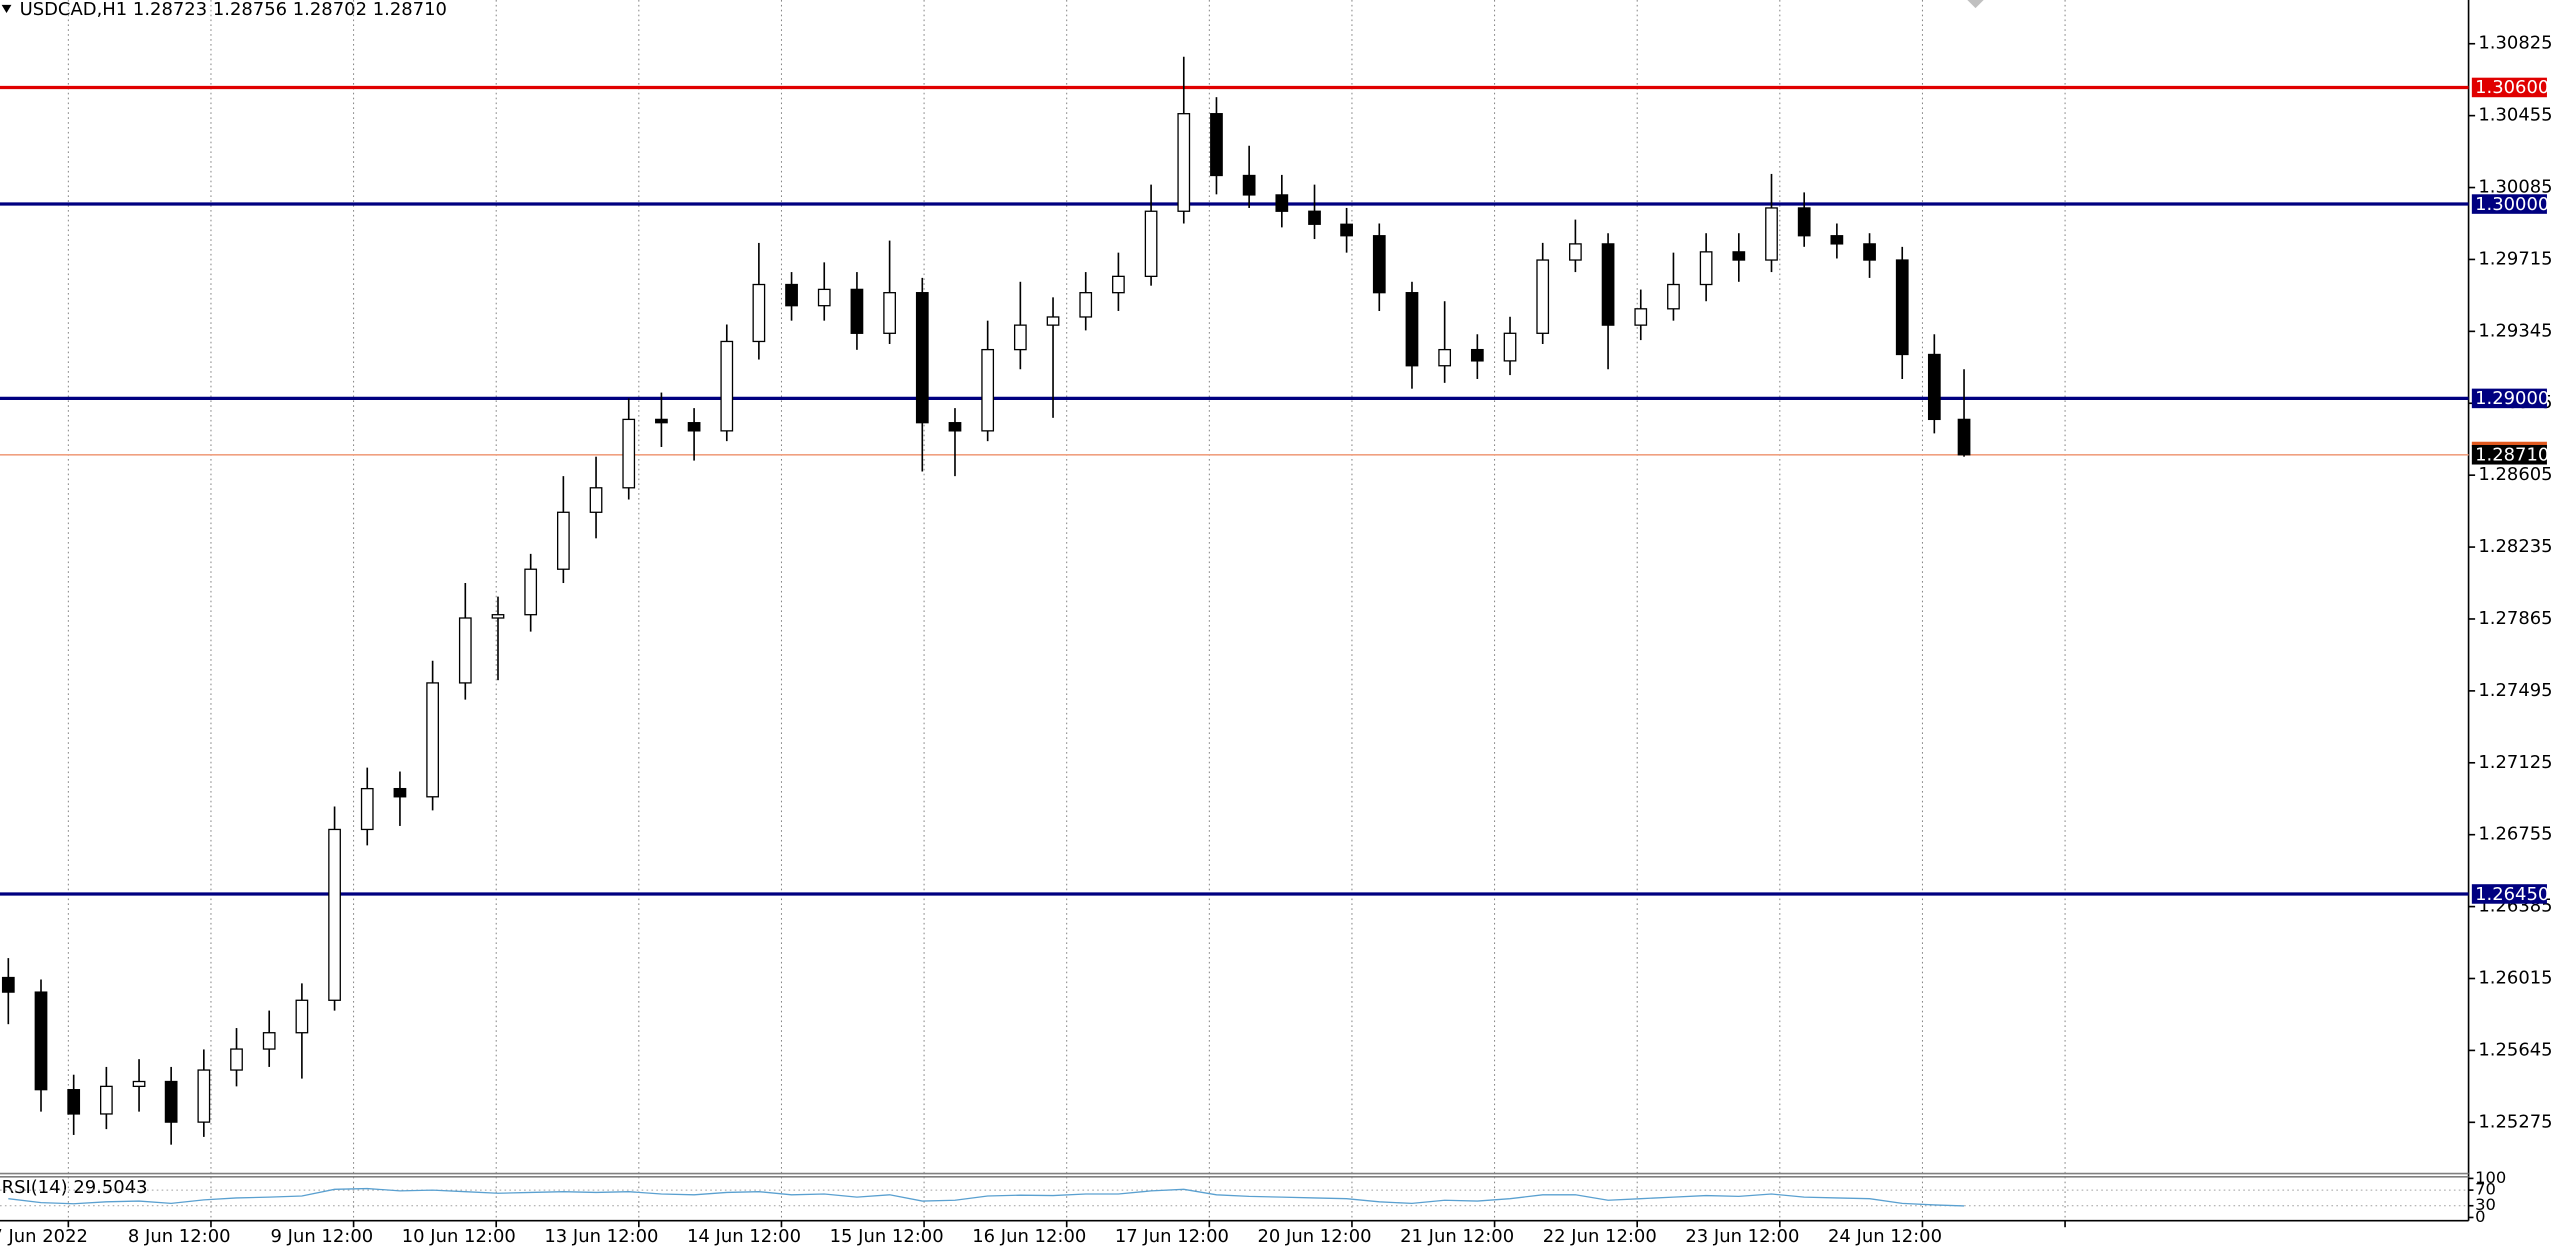 This screenshot has width=2560, height=1250. What do you see at coordinates (2515, 762) in the screenshot?
I see `y-tick-label: 1.27125` at bounding box center [2515, 762].